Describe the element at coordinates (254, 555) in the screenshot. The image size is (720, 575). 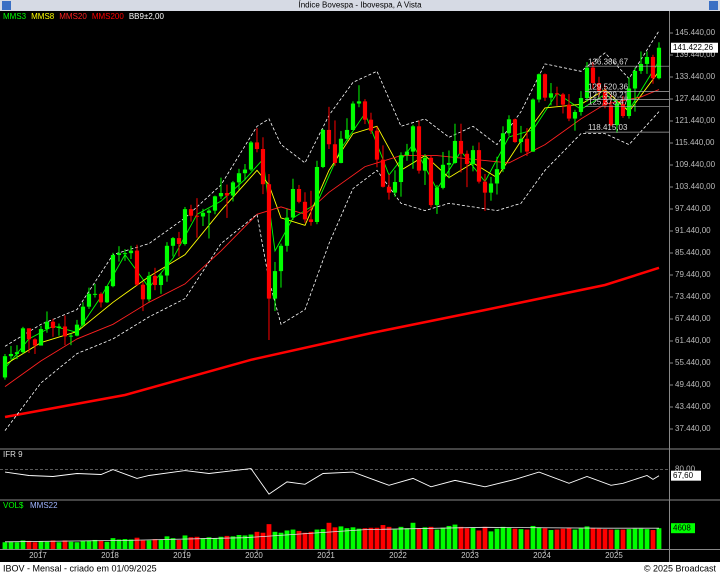
I see `x-tick-label: 2020` at that location.